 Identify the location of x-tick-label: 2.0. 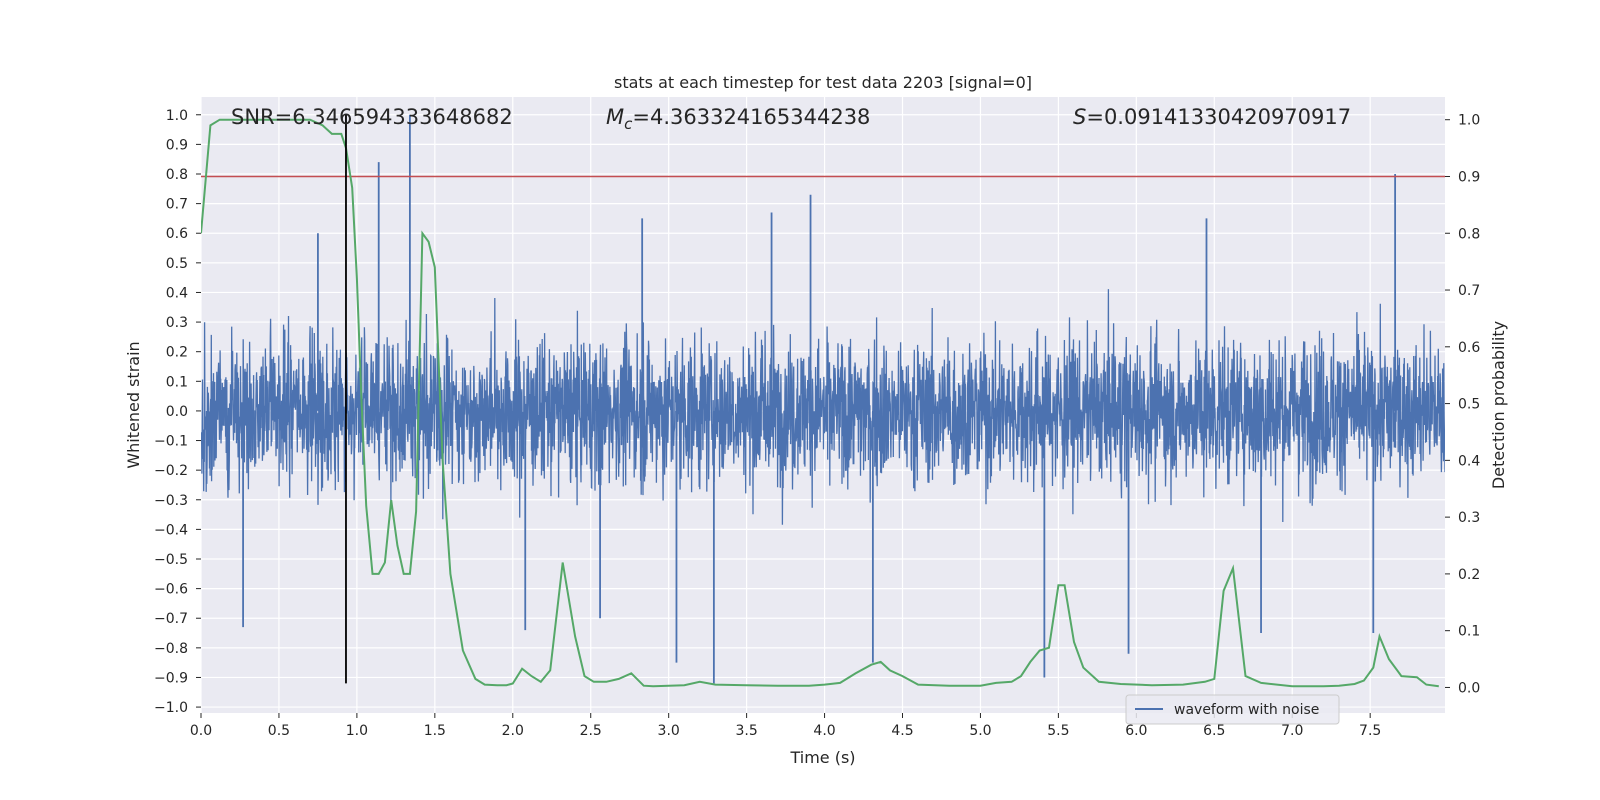
(513, 731).